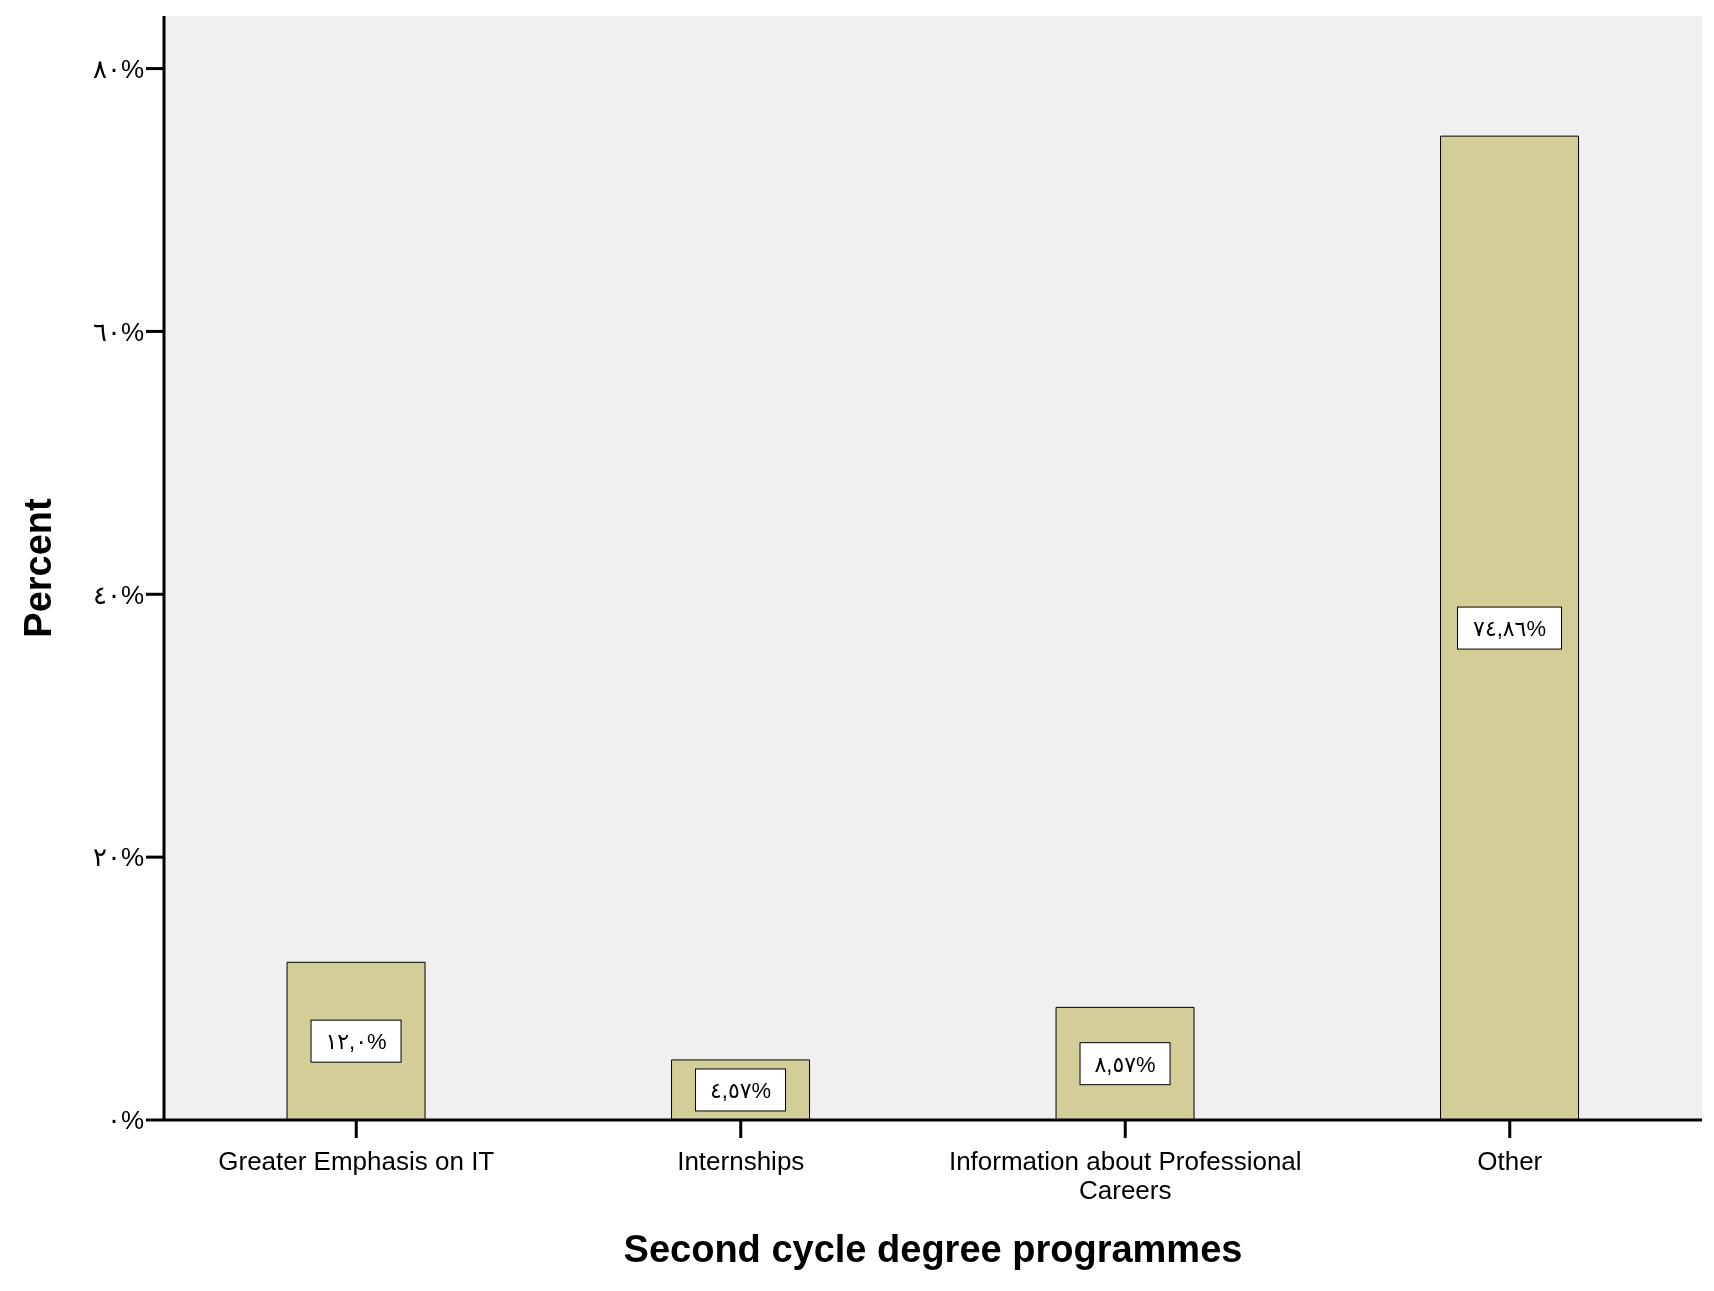  Describe the element at coordinates (38, 567) in the screenshot. I see `y-axis-title: Percent` at that location.